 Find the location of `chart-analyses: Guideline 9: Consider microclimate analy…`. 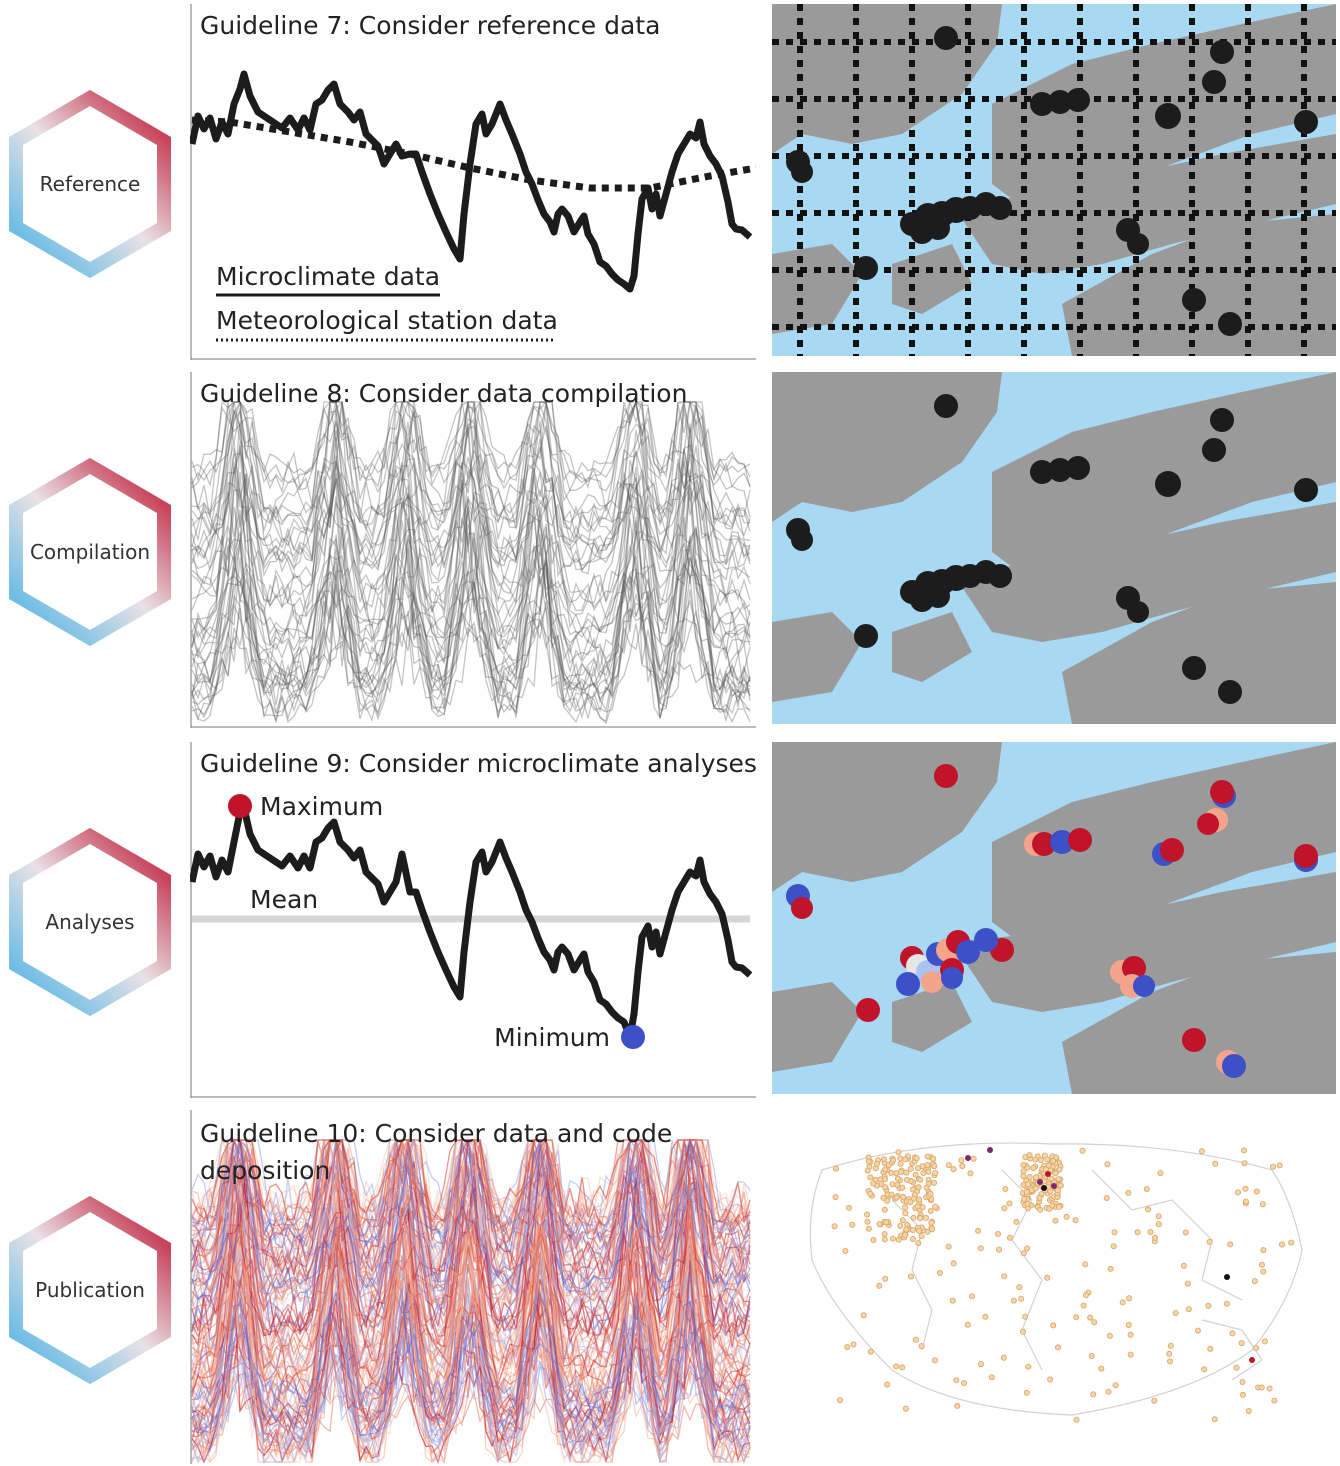

chart-analyses: Guideline 9: Consider microclimate analy… is located at coordinates (473, 920).